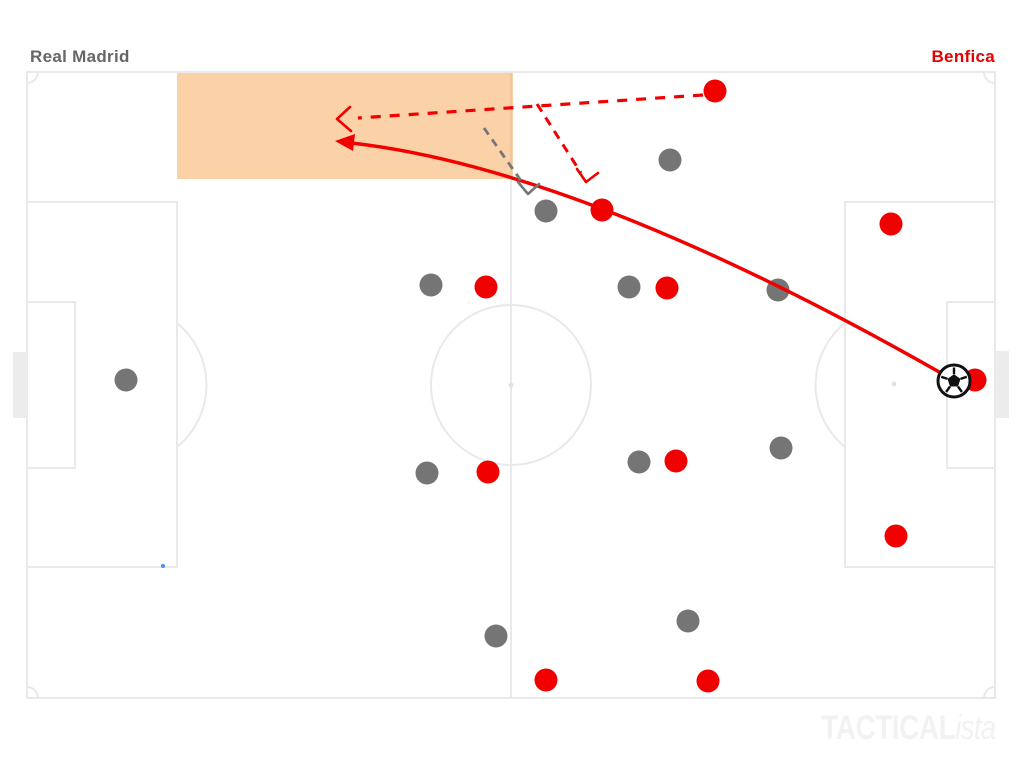  Describe the element at coordinates (504, 156) in the screenshot. I see `run-arrow-dashed-gray` at that location.